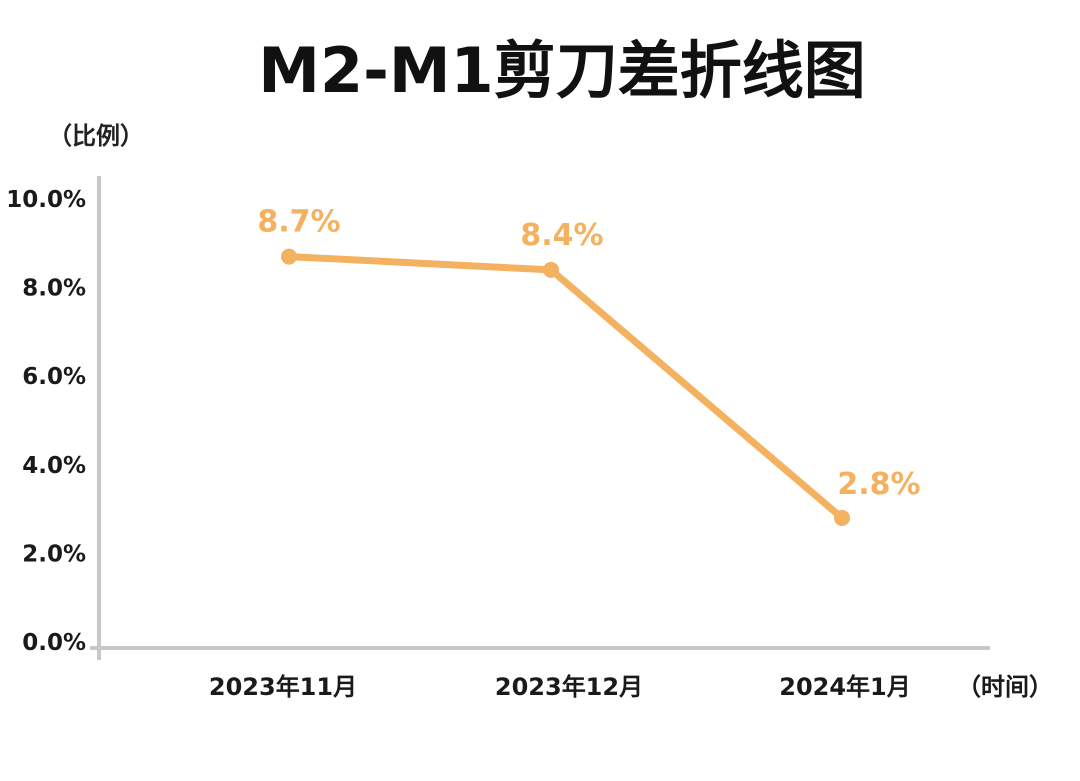 Image resolution: width=1080 pixels, height=781 pixels. Describe the element at coordinates (845, 687) in the screenshot. I see `x-tick-label: 2024年1月` at that location.